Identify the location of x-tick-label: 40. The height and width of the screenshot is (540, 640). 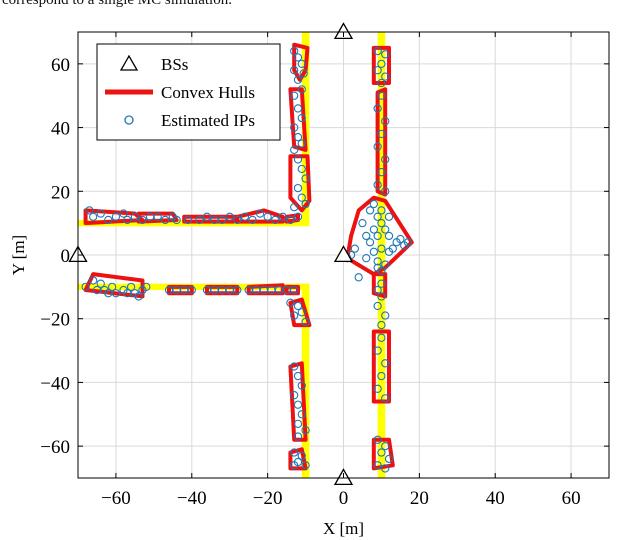
(495, 498).